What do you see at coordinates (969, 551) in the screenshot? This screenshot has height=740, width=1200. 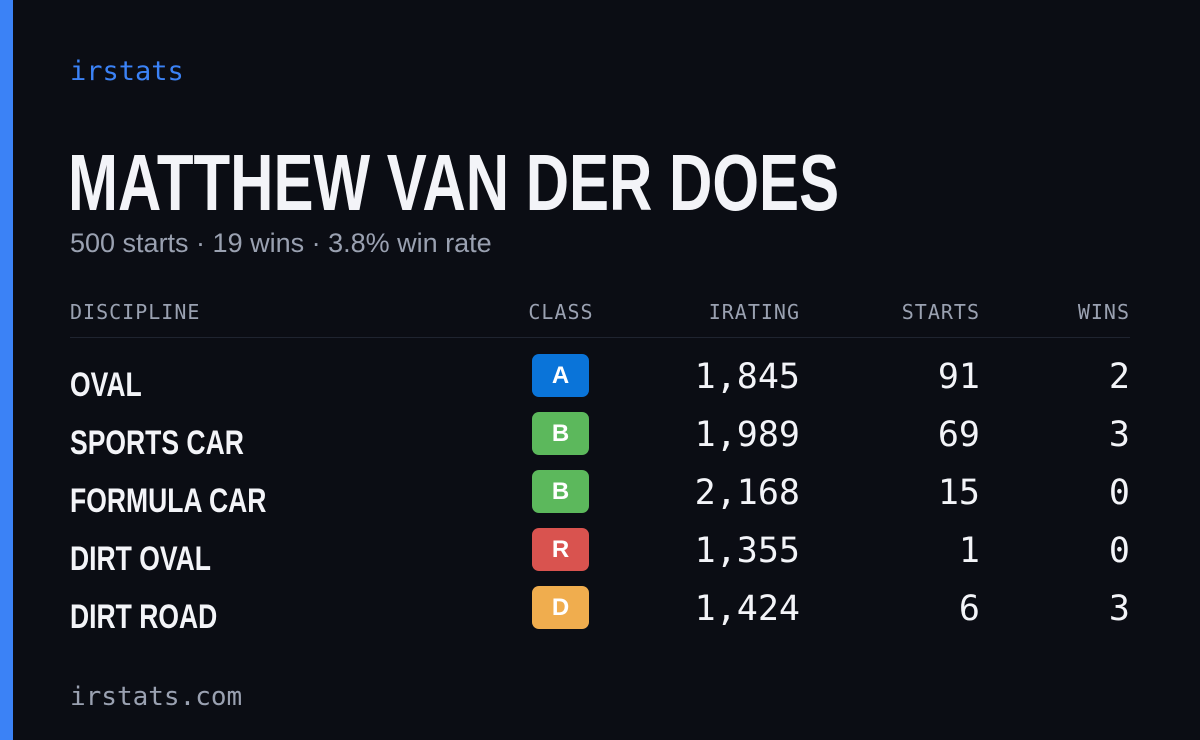 I see `starts-value: 1` at bounding box center [969, 551].